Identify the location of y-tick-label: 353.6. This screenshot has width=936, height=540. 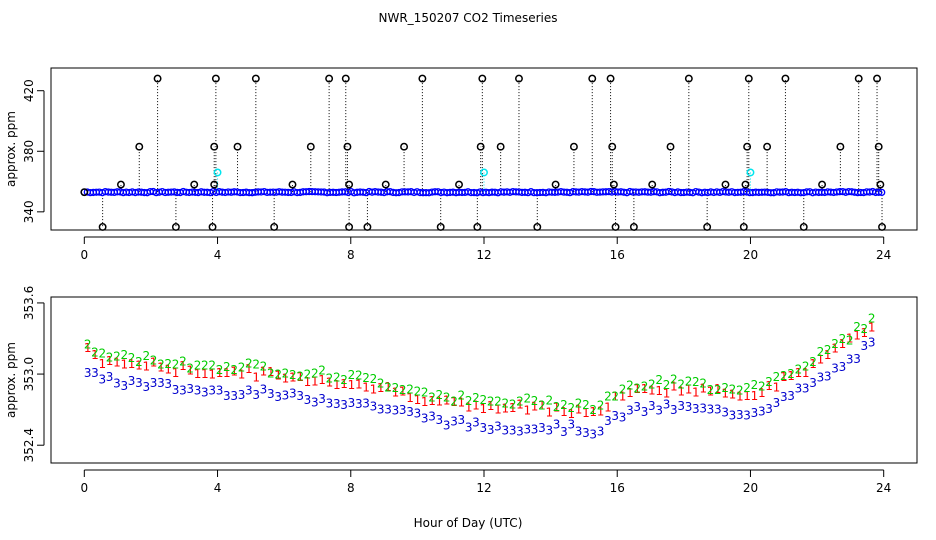
(29, 303).